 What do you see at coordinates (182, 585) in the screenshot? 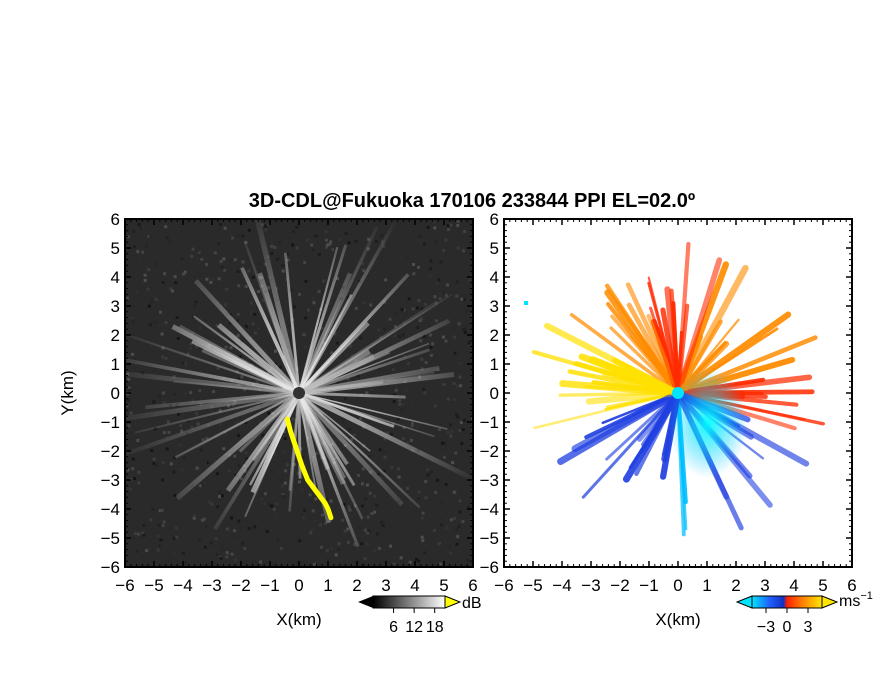
I see `x-tick-label: −4` at bounding box center [182, 585].